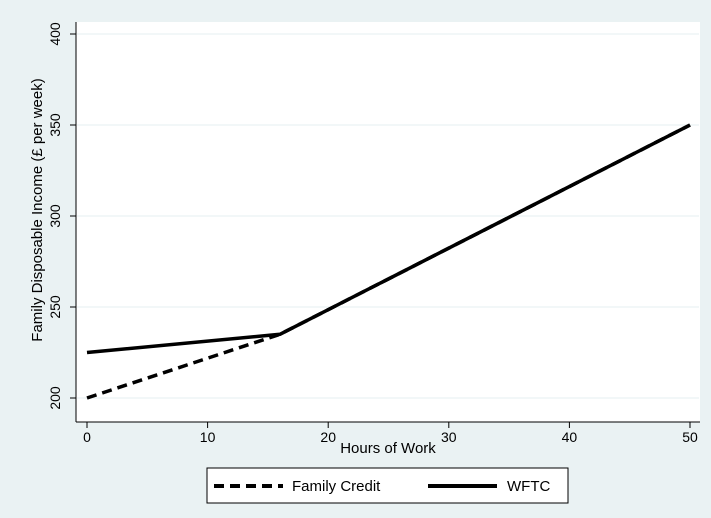 This screenshot has width=711, height=518. I want to click on y-axis-title: Family Disposable Income (£ per week), so click(37, 209).